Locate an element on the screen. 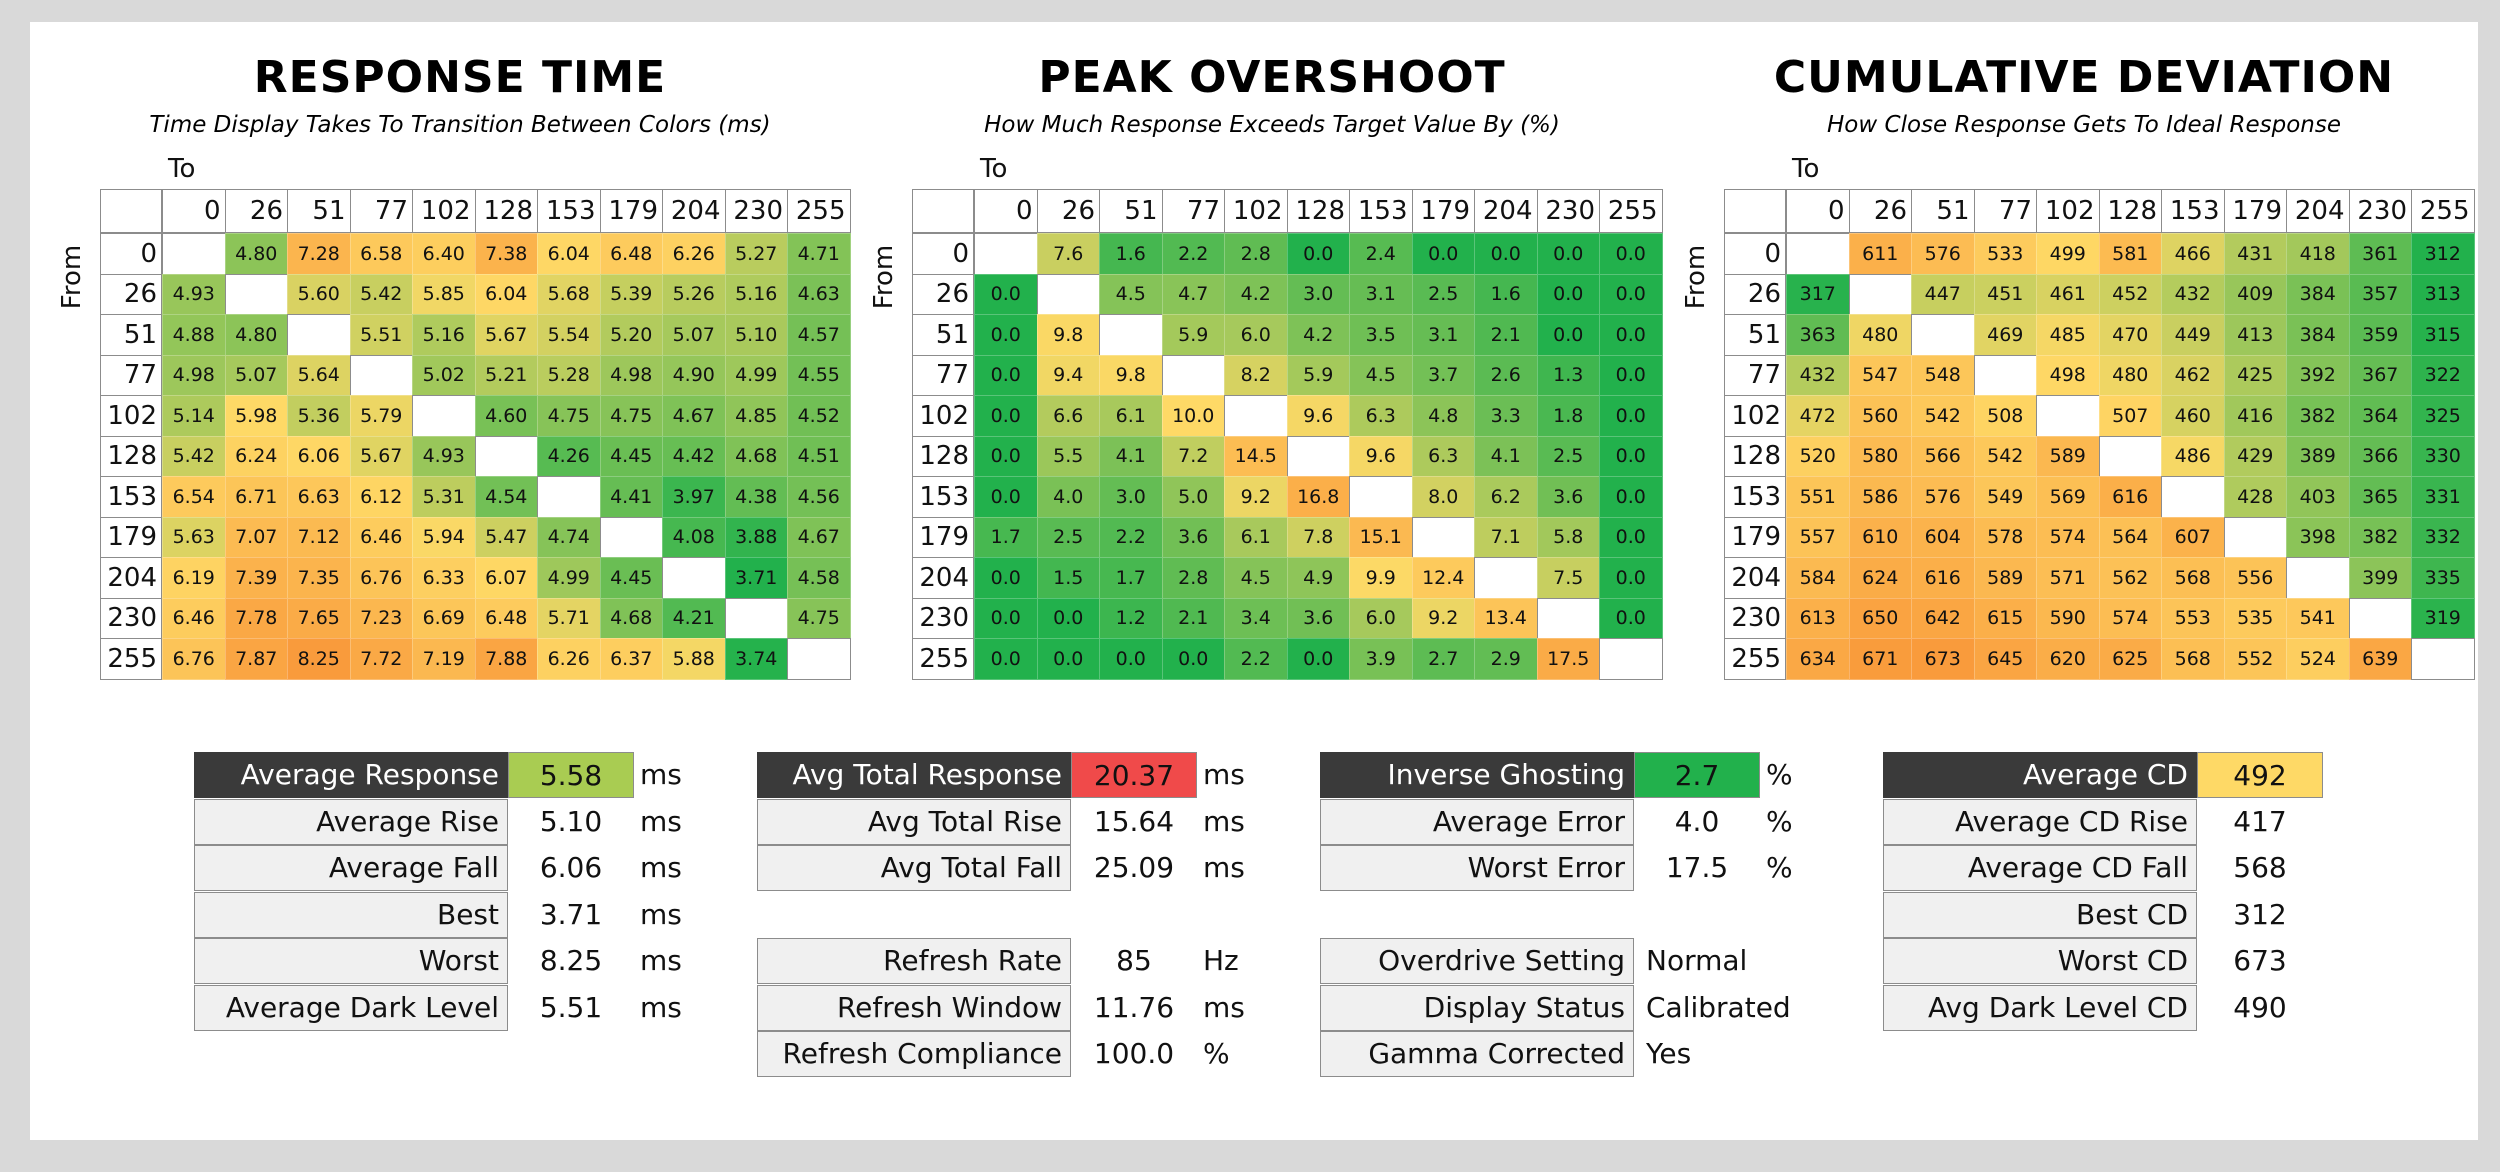  heatmap-cell: 425 is located at coordinates (2255, 375).